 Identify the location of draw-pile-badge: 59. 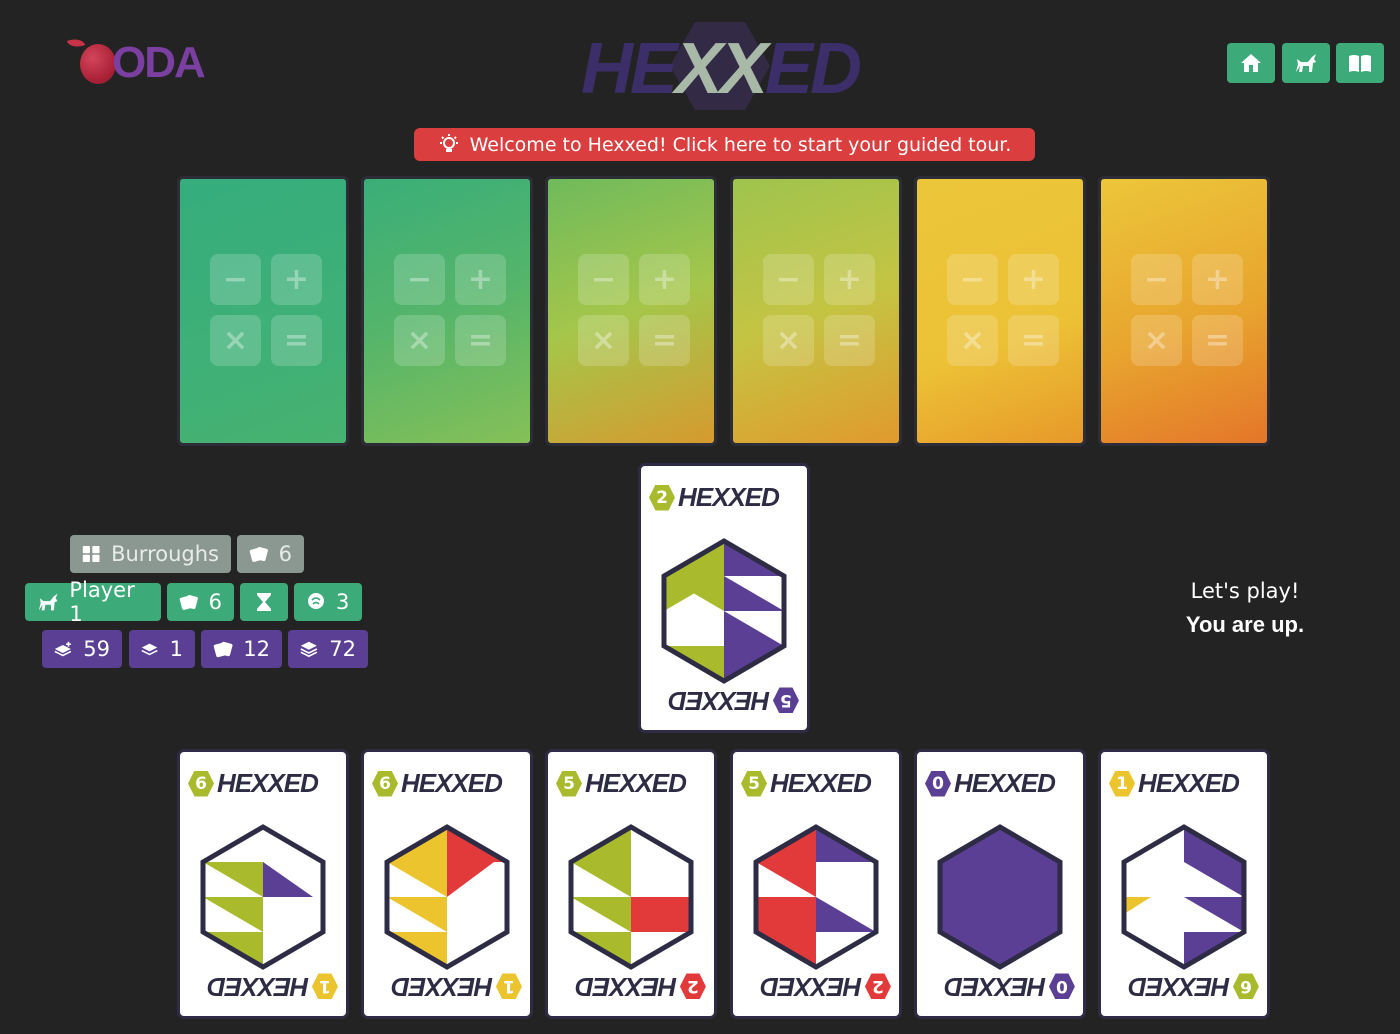
(82, 649).